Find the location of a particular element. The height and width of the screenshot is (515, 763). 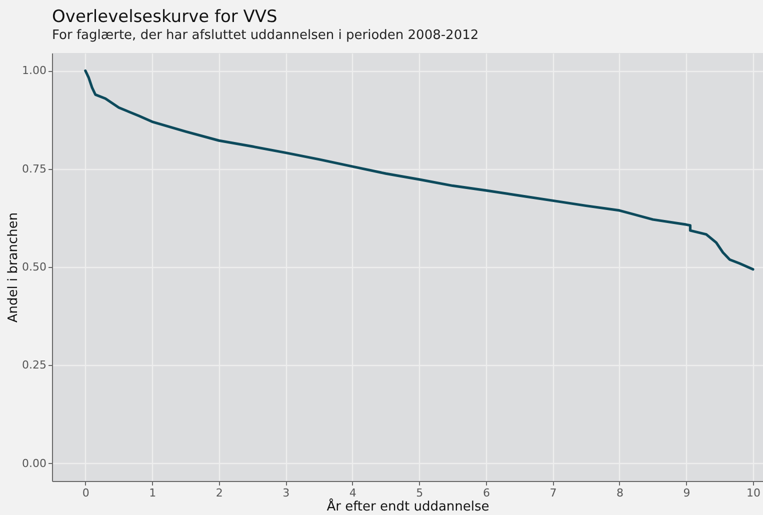

x-tick-label: 10 is located at coordinates (753, 493).